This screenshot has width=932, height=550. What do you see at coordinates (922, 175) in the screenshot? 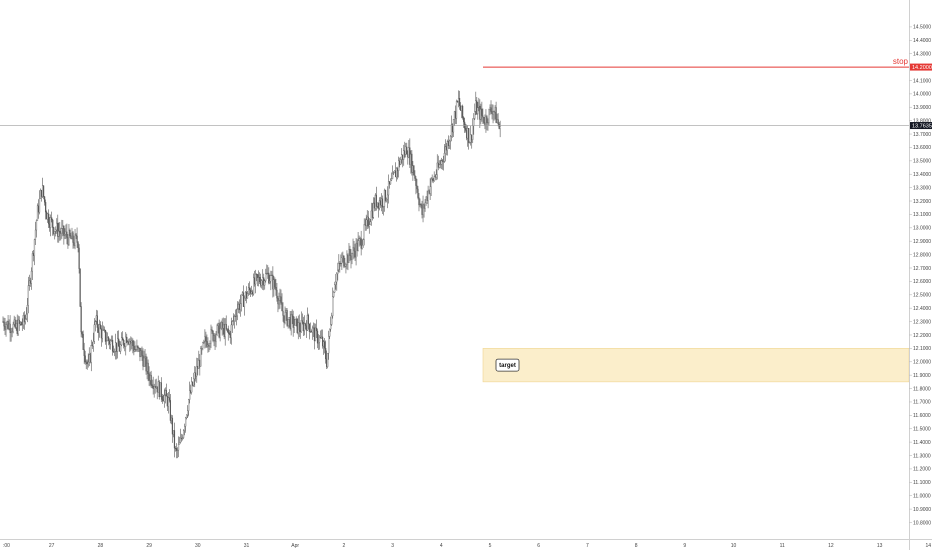
I see `price-tick-label: 13.4000` at bounding box center [922, 175].